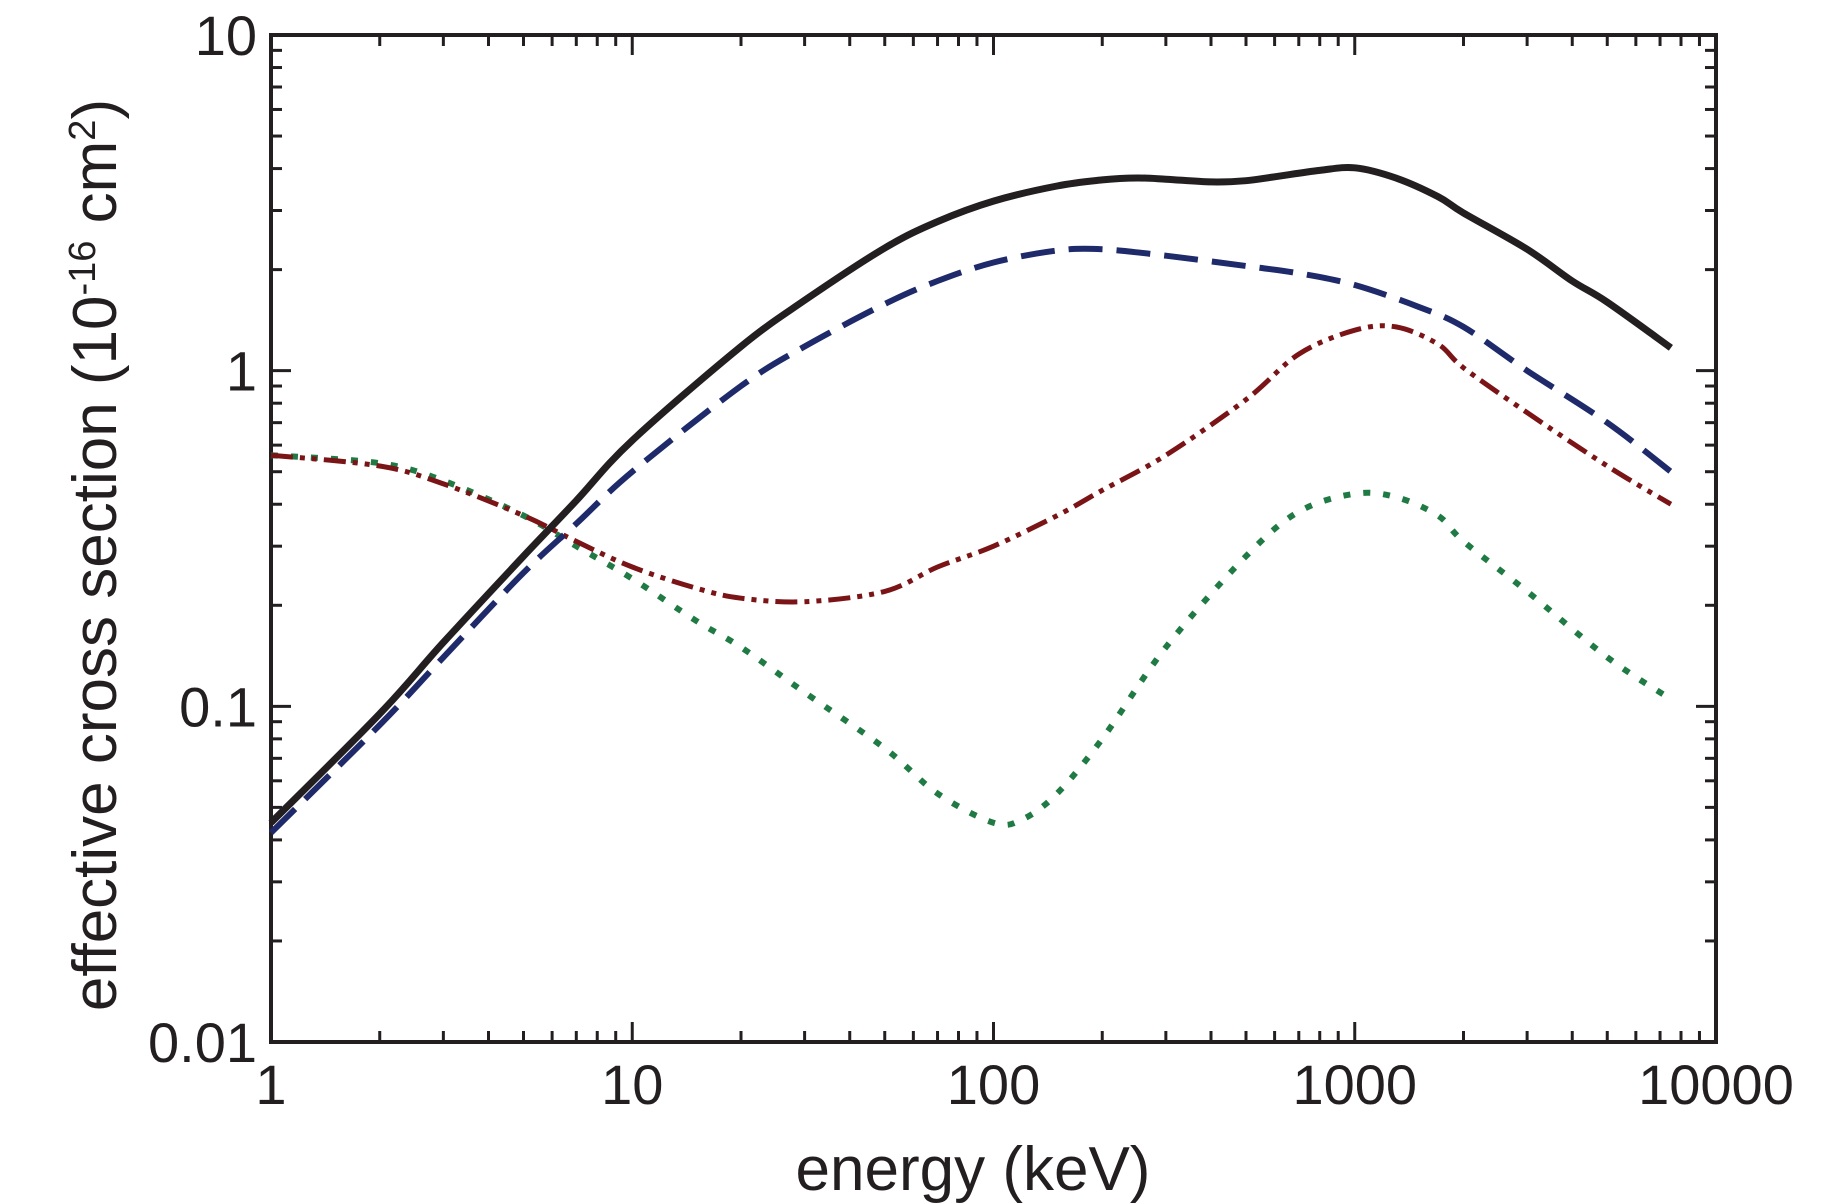  Describe the element at coordinates (95, 191) in the screenshot. I see `y-axis-title-unit: cm` at that location.